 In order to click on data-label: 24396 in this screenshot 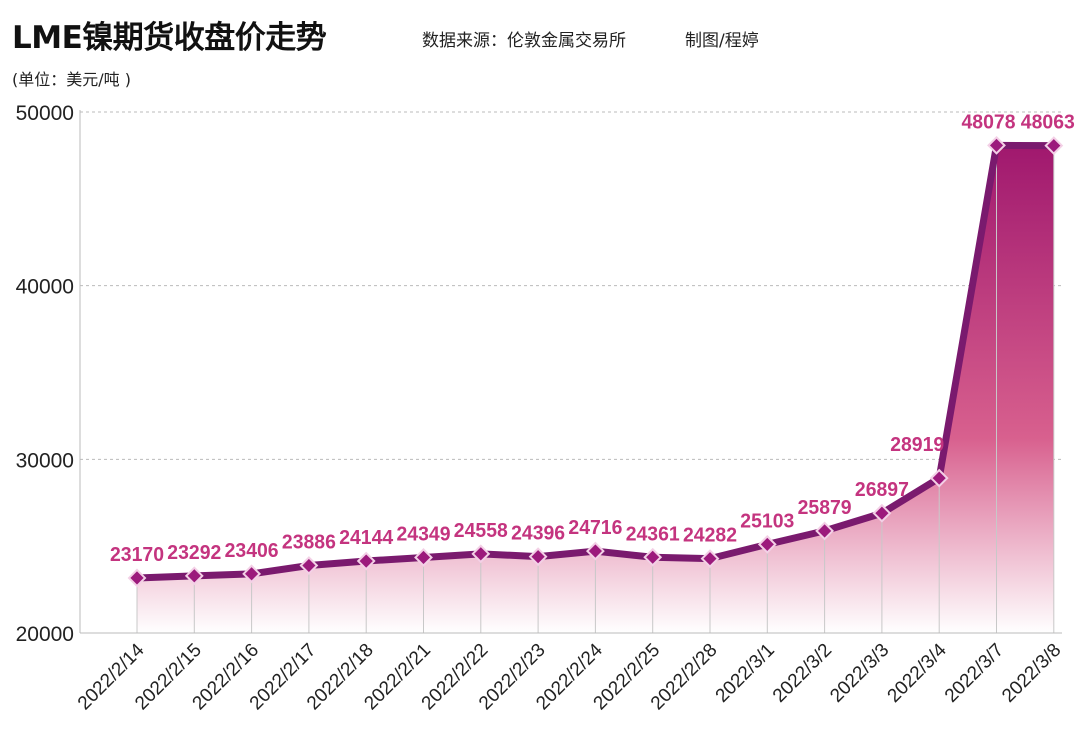, I will do `click(538, 534)`.